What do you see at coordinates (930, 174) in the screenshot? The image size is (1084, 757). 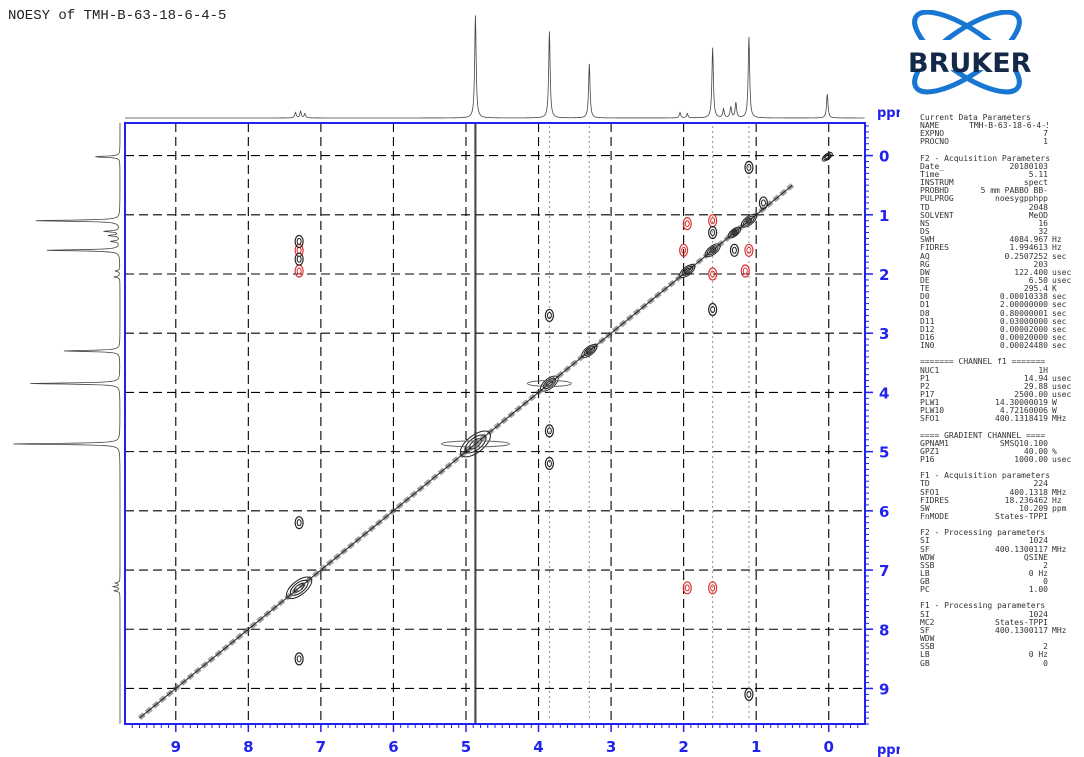 I see `param-key: Time` at bounding box center [930, 174].